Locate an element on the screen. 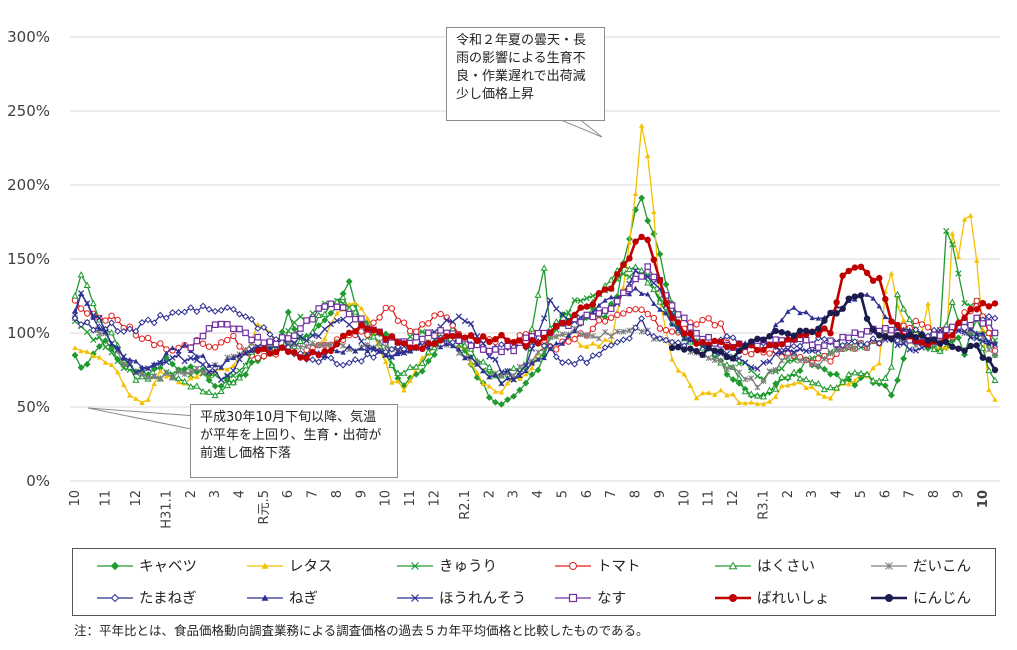 This screenshot has width=1017, height=650. y-tick-label: 100% is located at coordinates (28, 333).